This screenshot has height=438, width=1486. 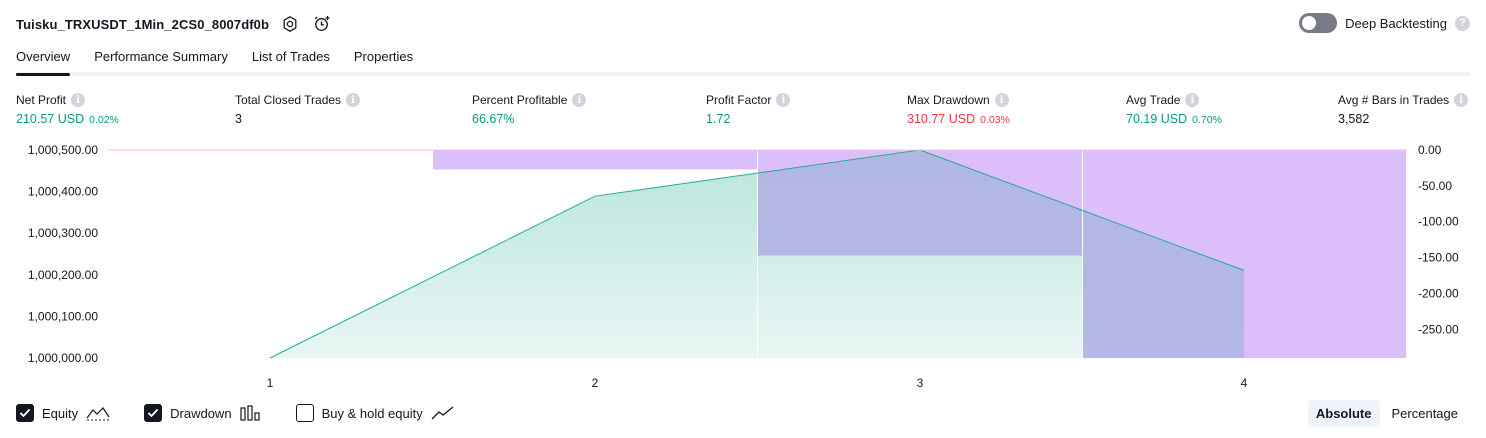 I want to click on metric-label: Profit Factor, so click(x=739, y=100).